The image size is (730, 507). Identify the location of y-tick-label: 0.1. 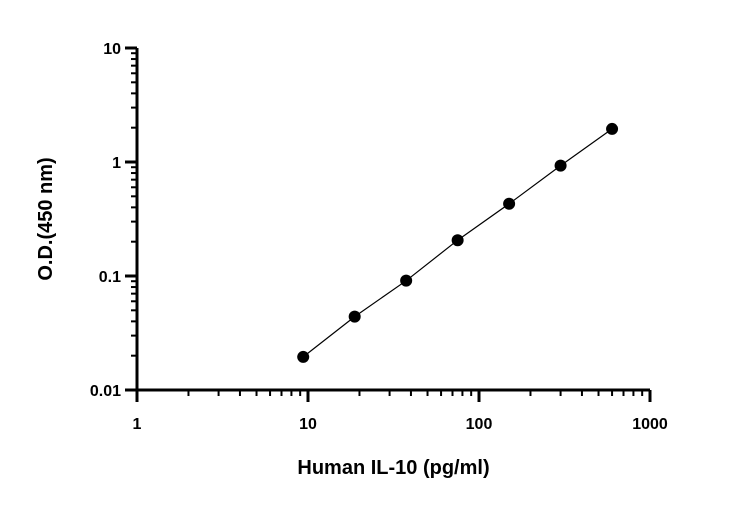
(110, 277).